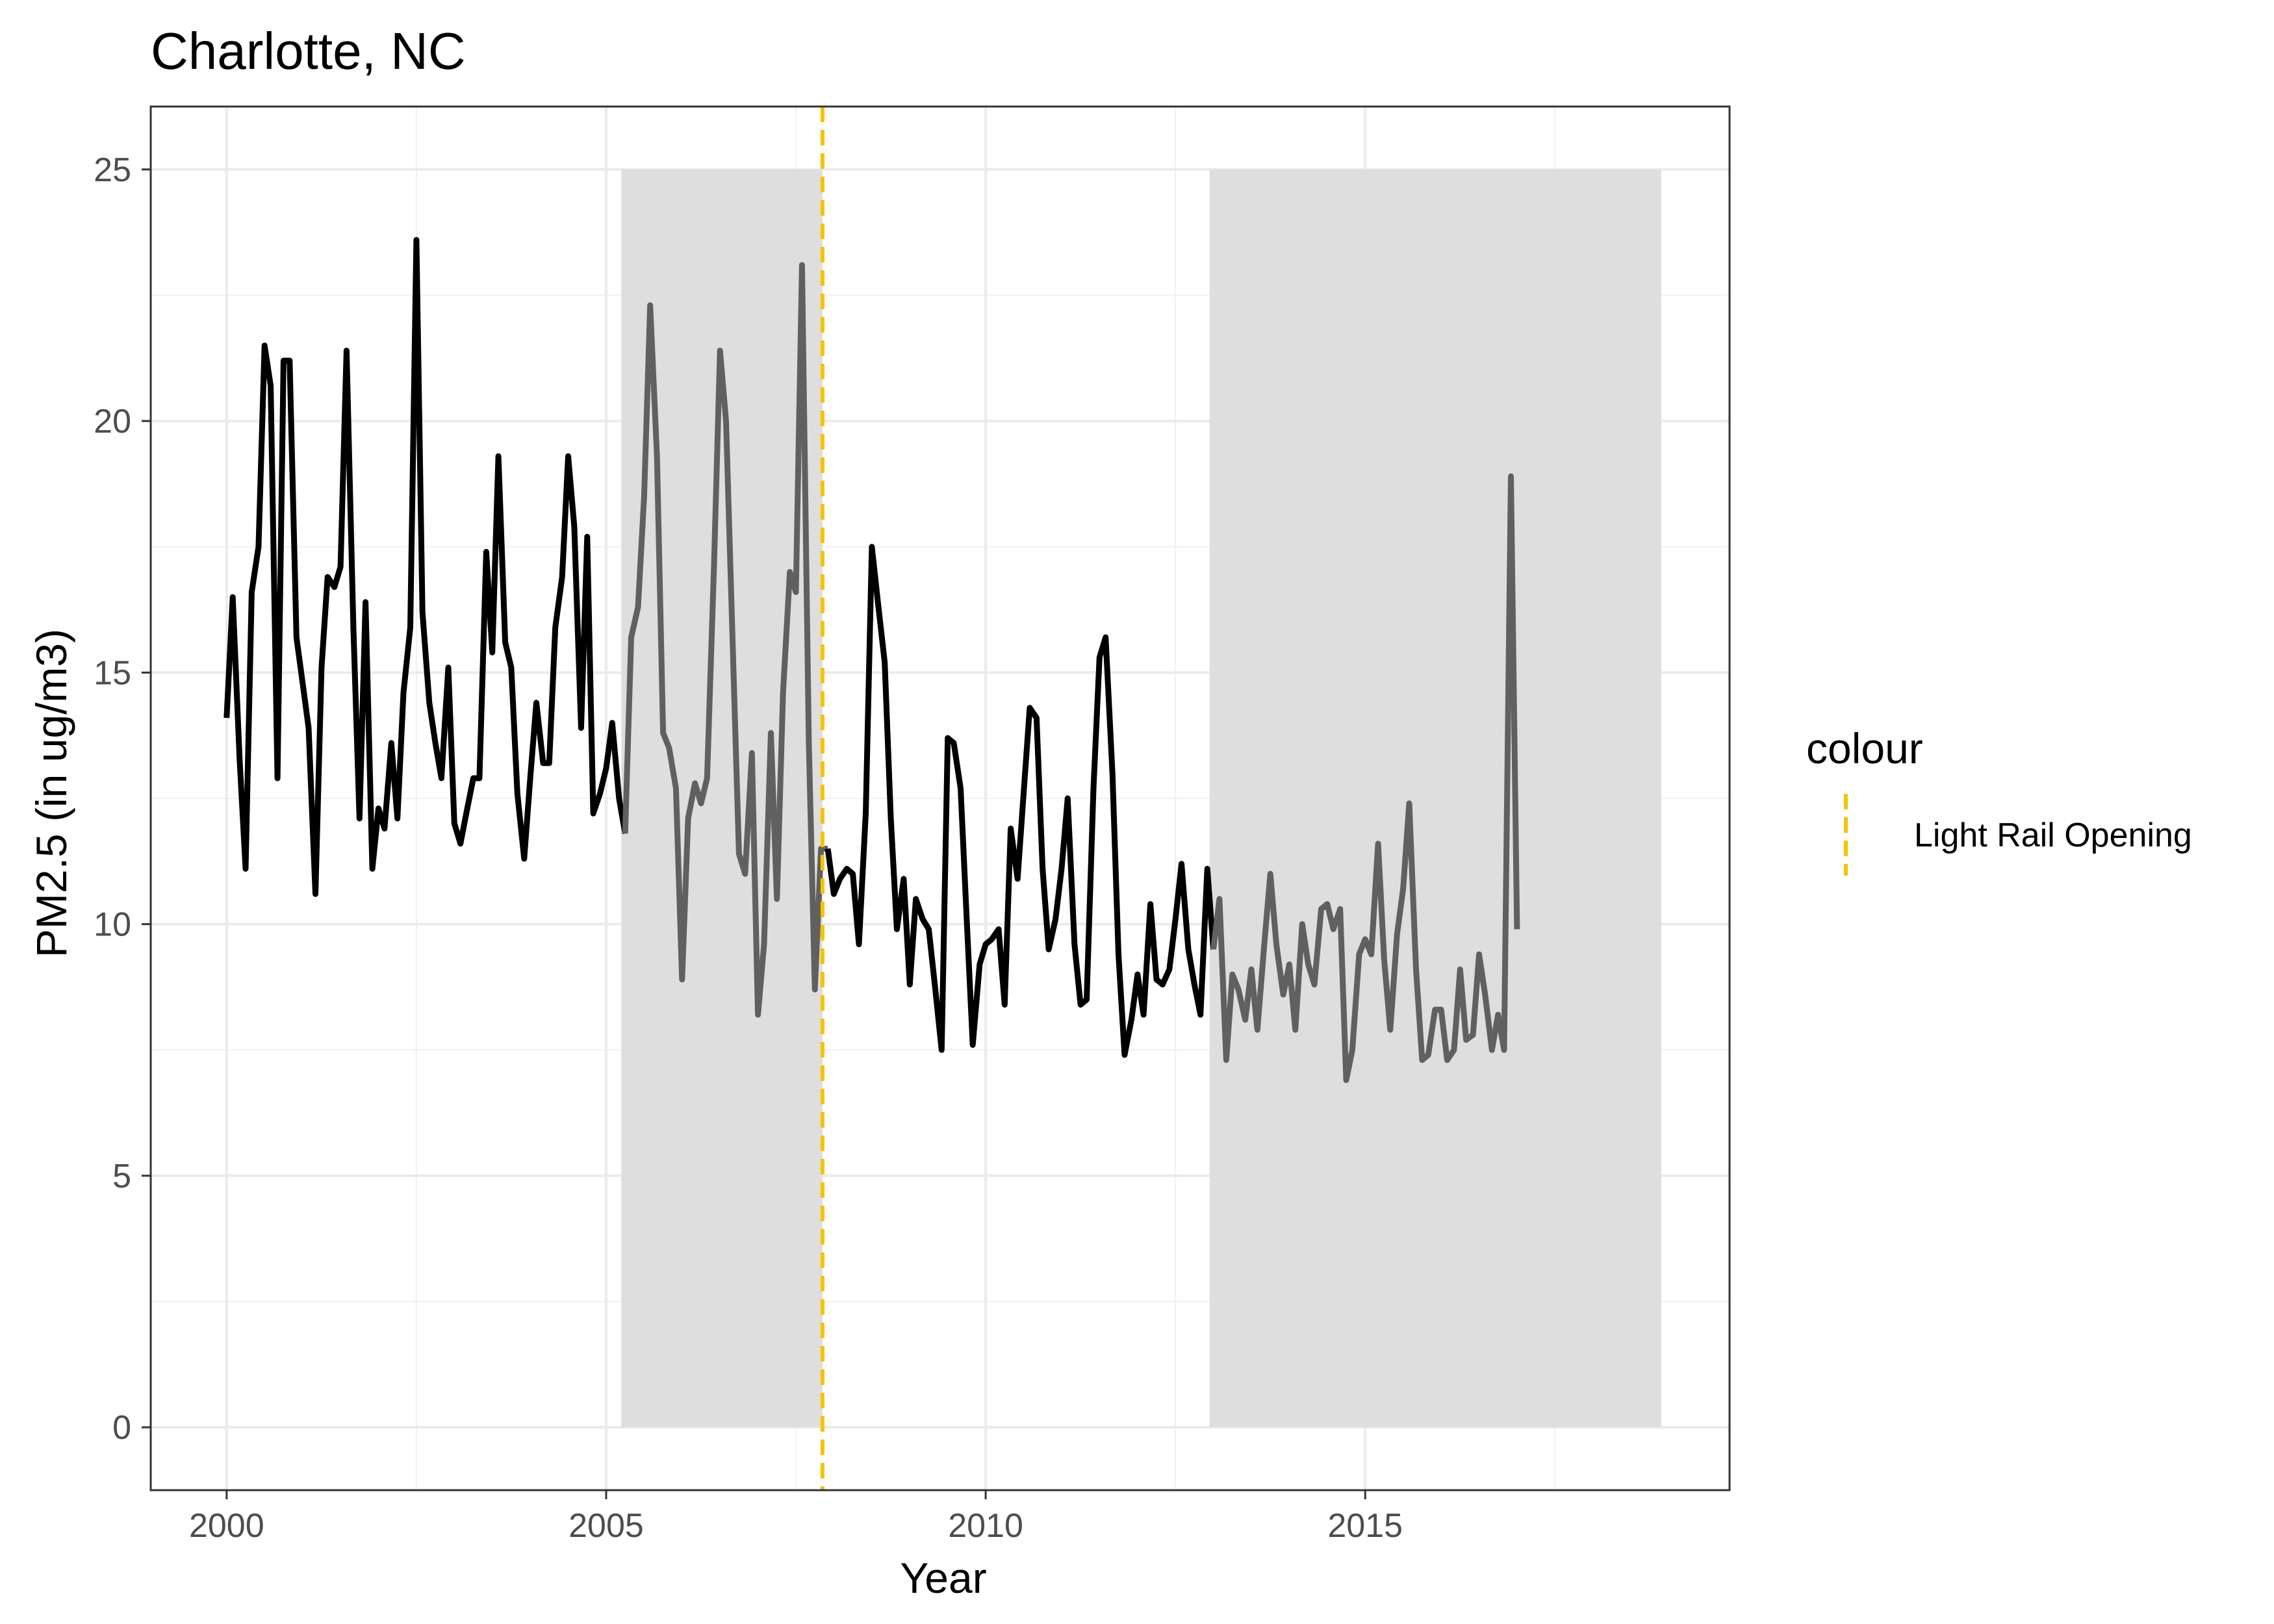  I want to click on y-tick-label: 20, so click(112, 421).